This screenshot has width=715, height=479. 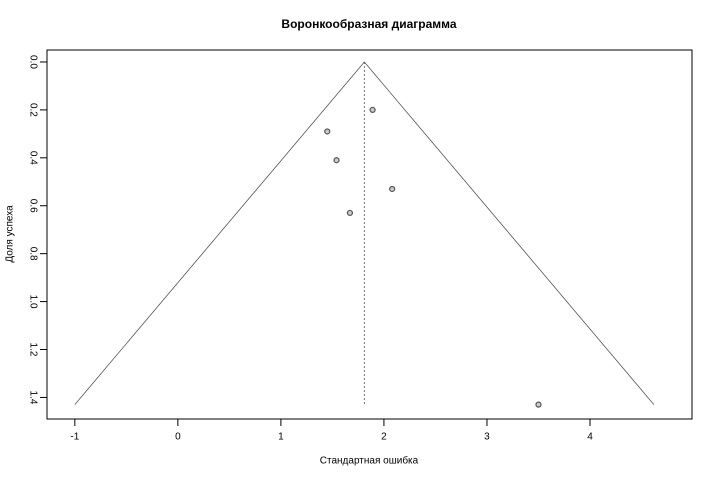 I want to click on chart-title: Воронкообразная диаграмма, so click(x=368, y=24).